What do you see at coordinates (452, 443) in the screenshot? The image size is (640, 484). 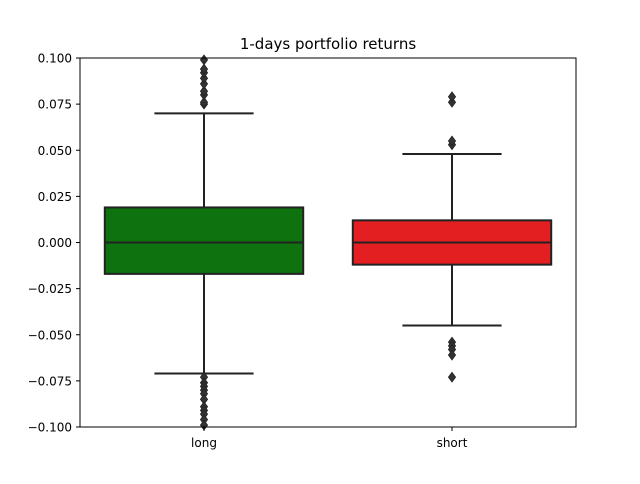 I see `x-tick-label: short` at bounding box center [452, 443].